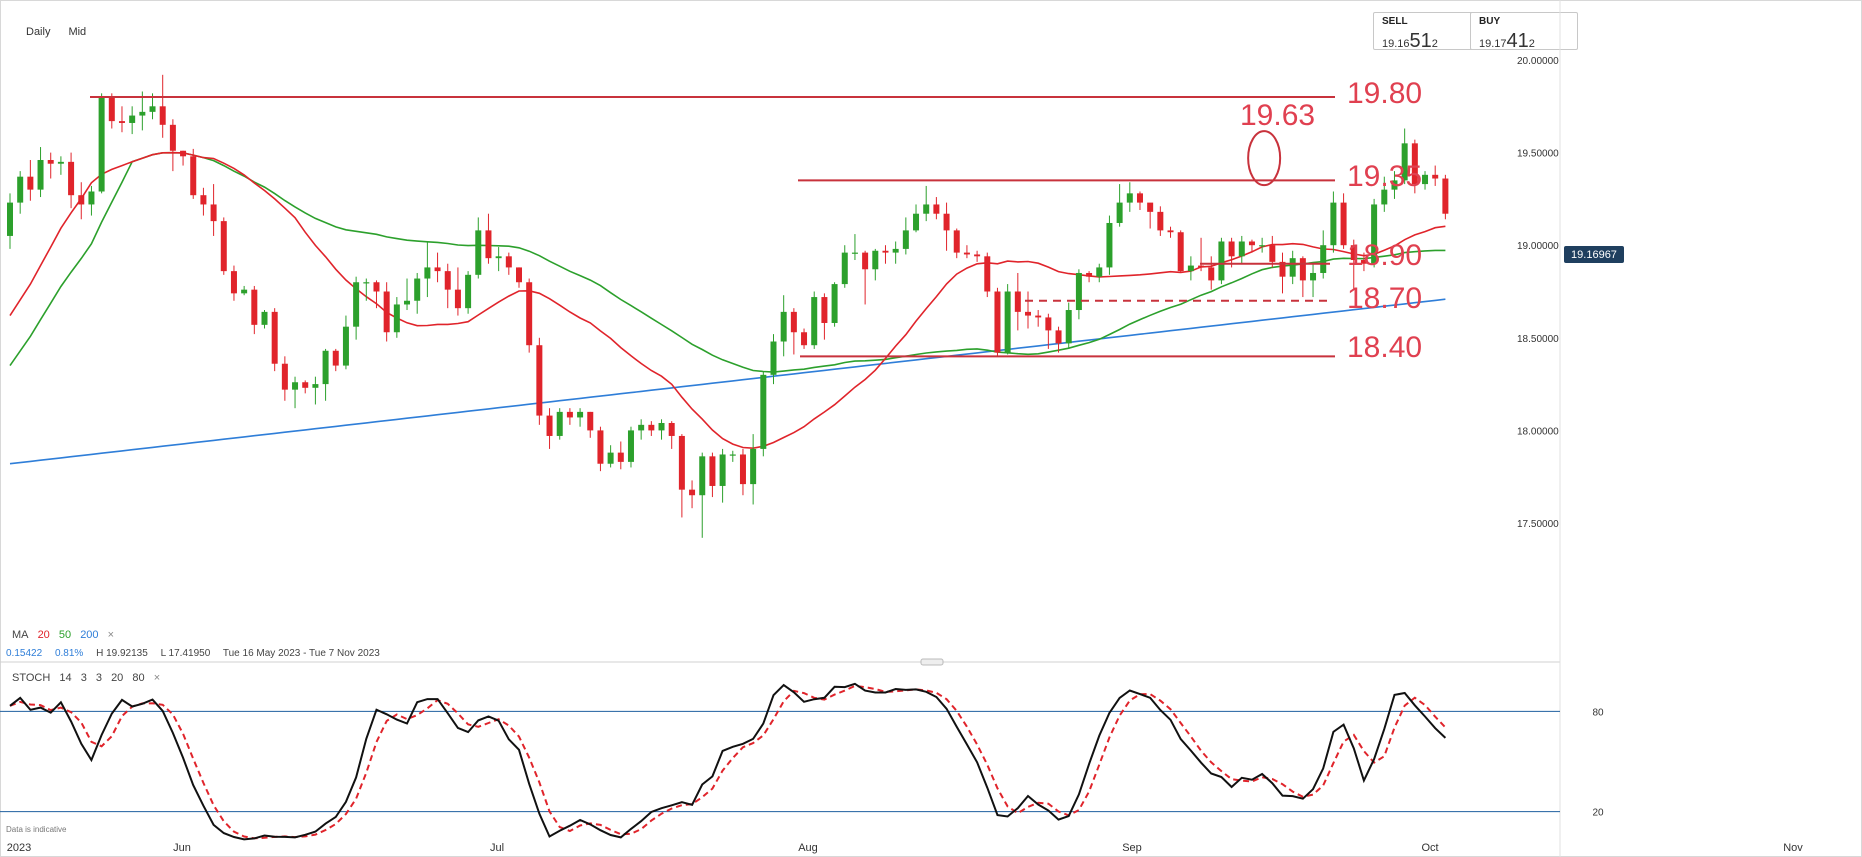 The image size is (1862, 857). What do you see at coordinates (1598, 813) in the screenshot?
I see `stoch-level-label: 20` at bounding box center [1598, 813].